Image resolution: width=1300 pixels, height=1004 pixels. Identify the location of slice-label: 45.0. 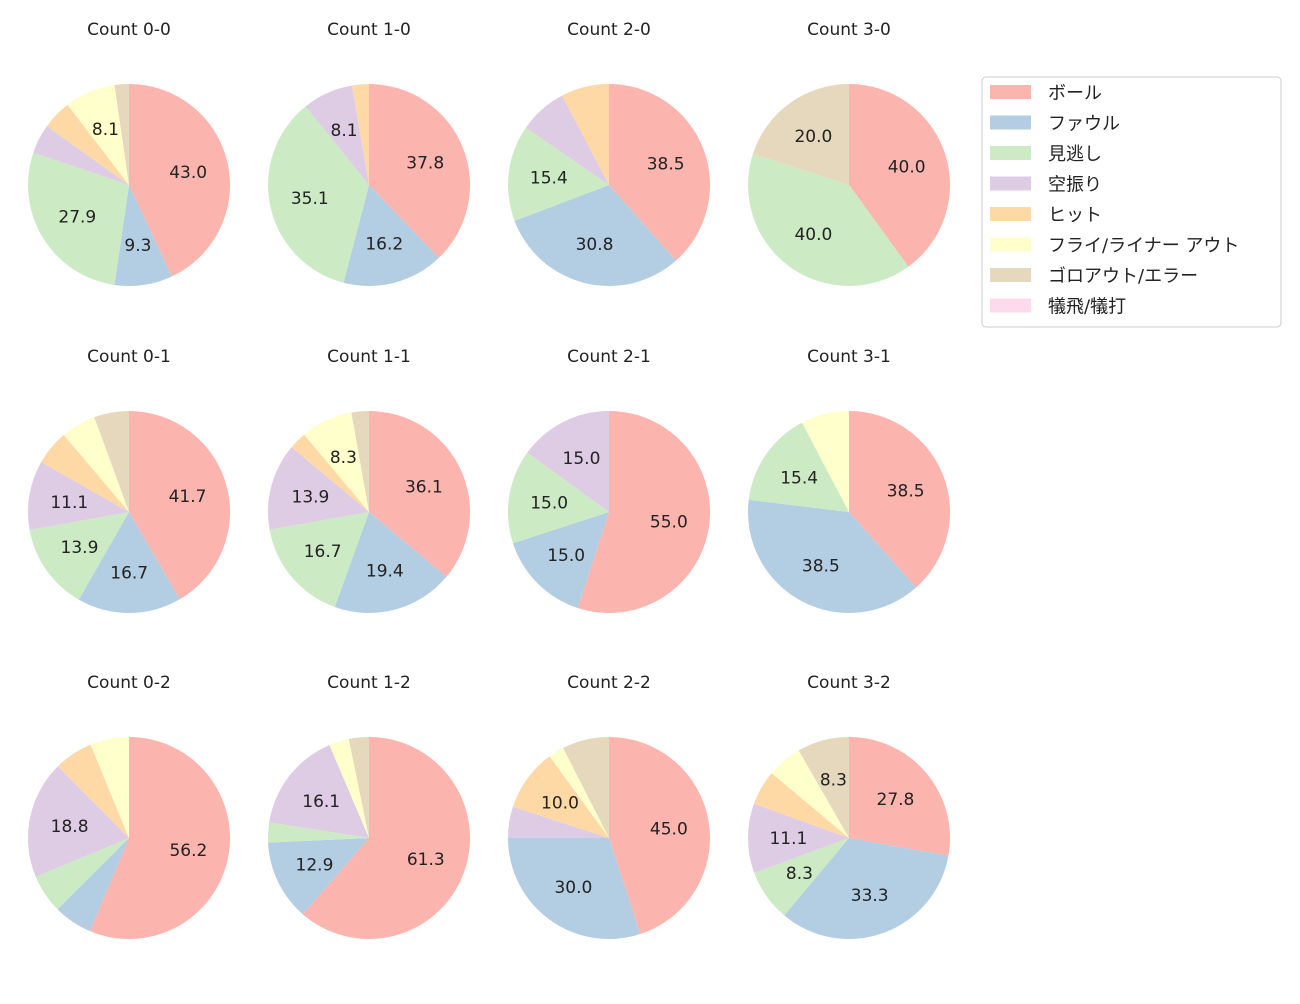
(669, 830).